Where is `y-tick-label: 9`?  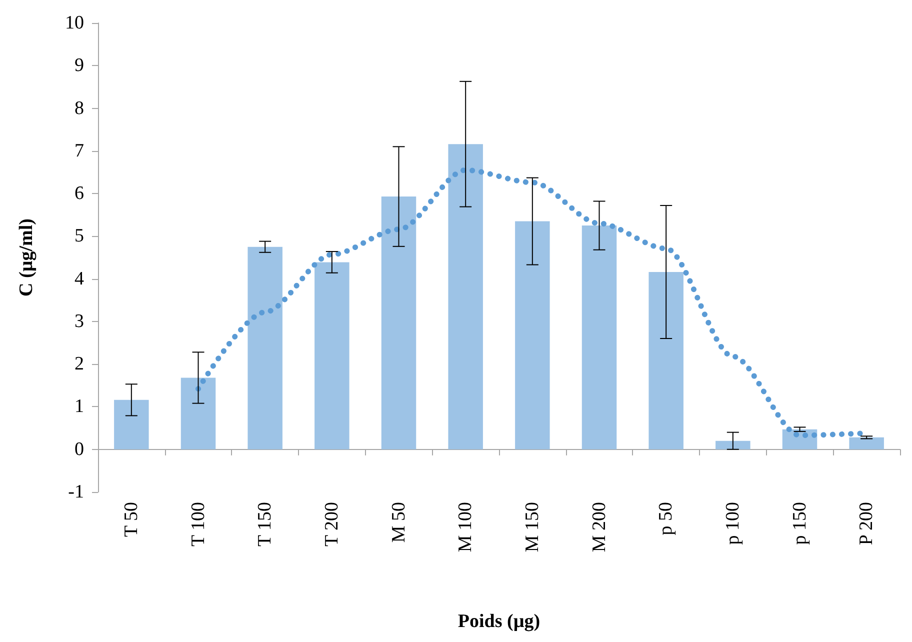 y-tick-label: 9 is located at coordinates (79, 65).